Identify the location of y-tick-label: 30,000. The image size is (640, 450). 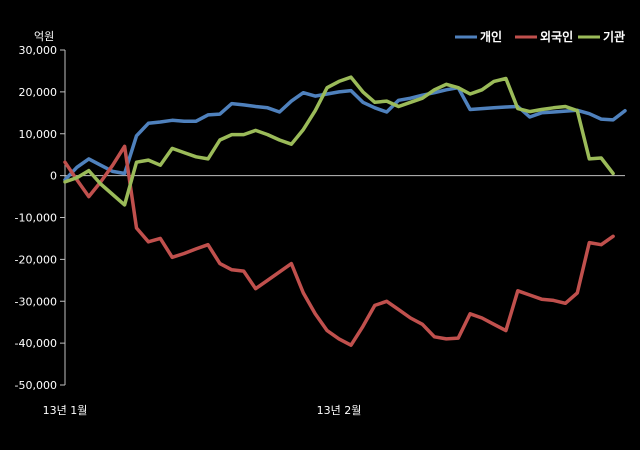
(38, 50).